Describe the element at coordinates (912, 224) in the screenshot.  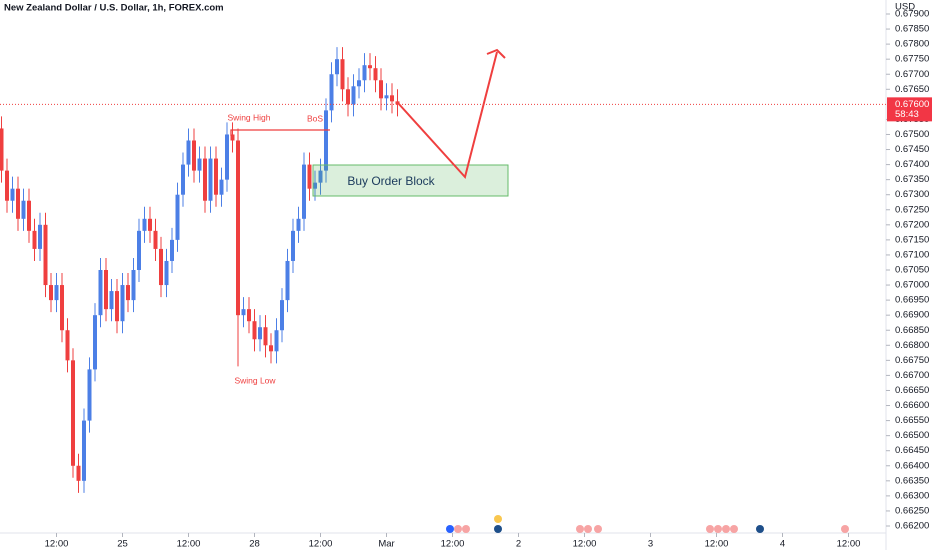
I see `y-tick-label: 0.67200` at that location.